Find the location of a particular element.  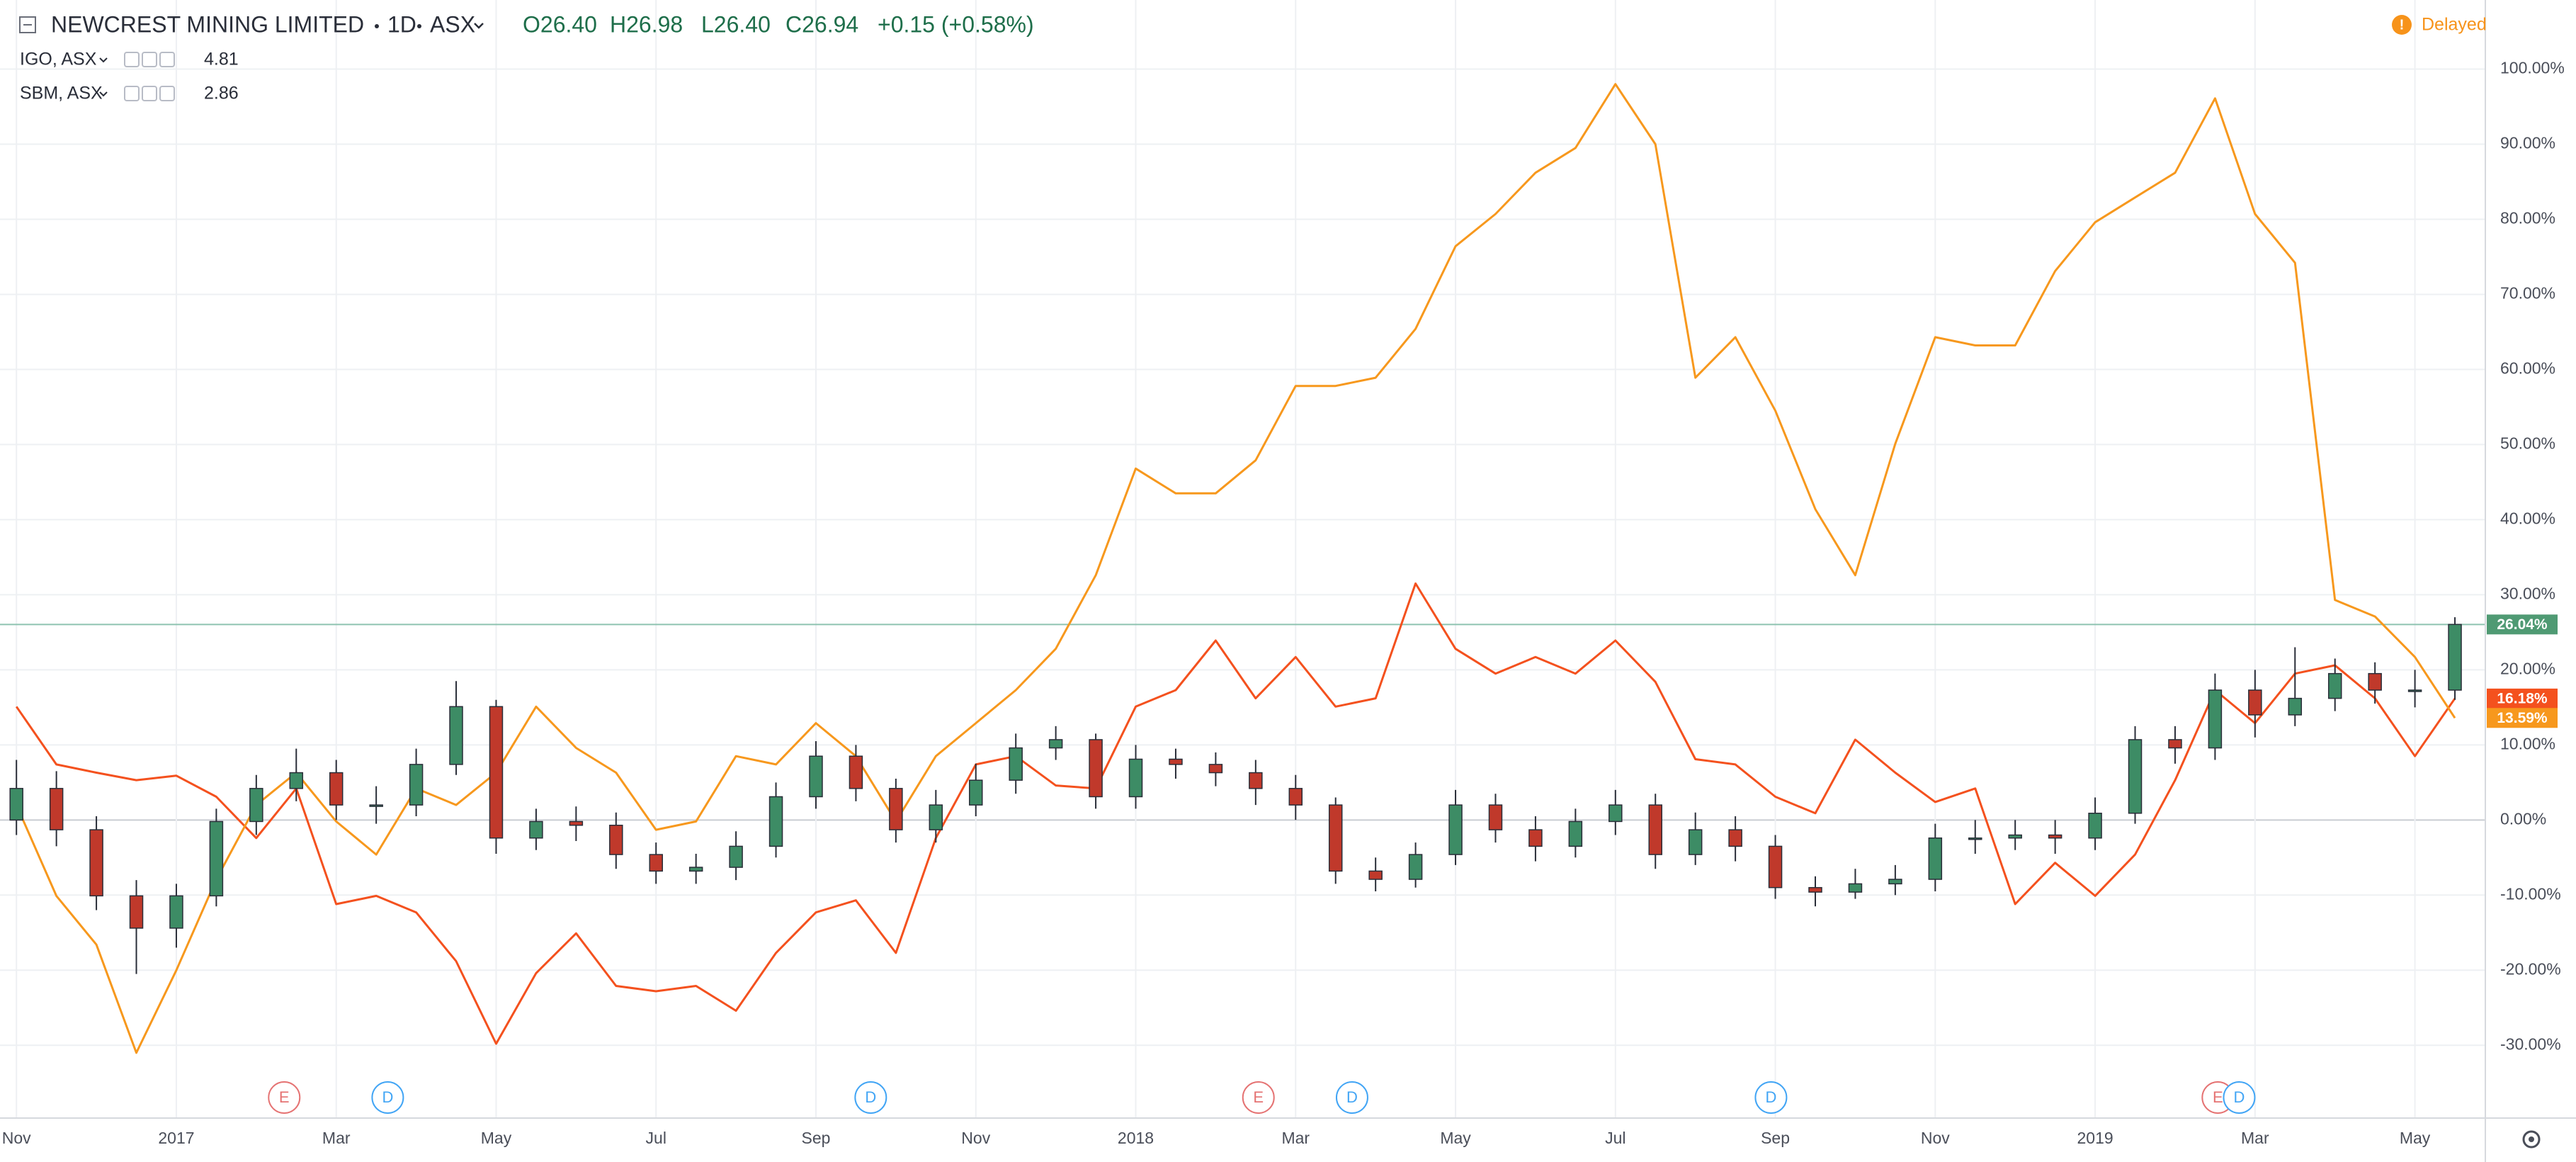

gear-hub is located at coordinates (2531, 1139).